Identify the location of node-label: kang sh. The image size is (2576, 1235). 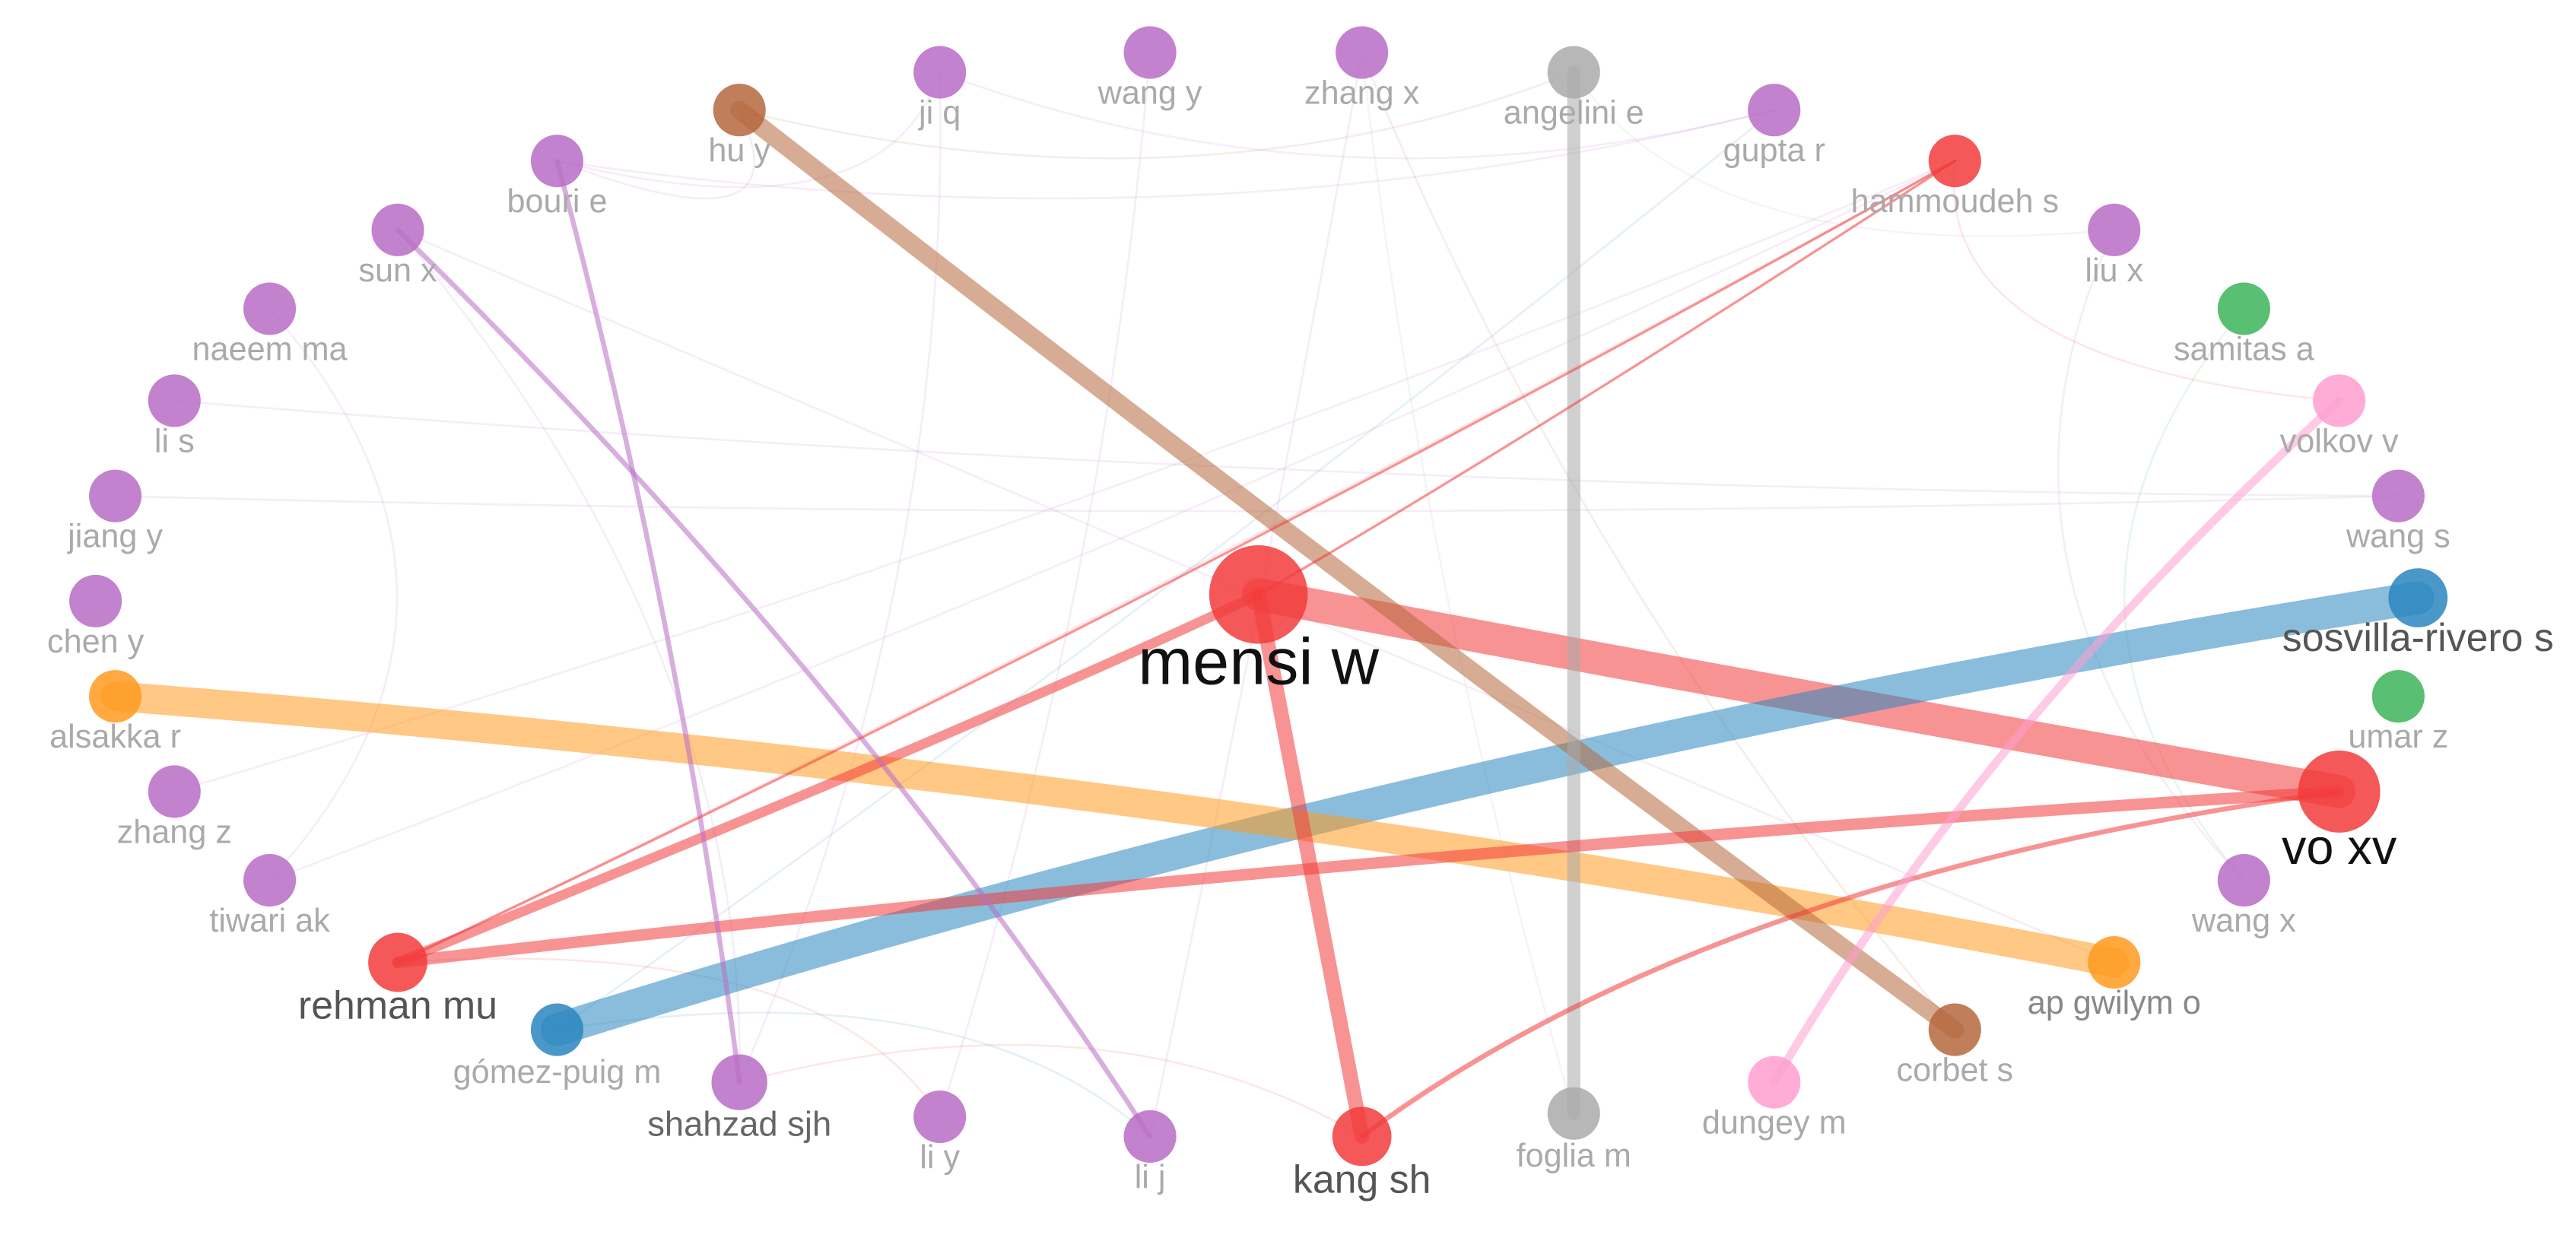
(1362, 1180).